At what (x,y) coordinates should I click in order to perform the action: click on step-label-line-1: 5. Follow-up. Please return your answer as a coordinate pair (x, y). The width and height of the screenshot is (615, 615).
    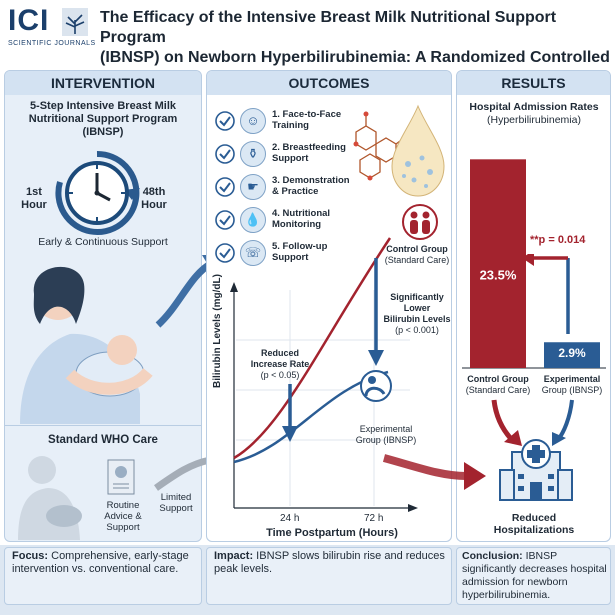
    Looking at the image, I should click on (300, 246).